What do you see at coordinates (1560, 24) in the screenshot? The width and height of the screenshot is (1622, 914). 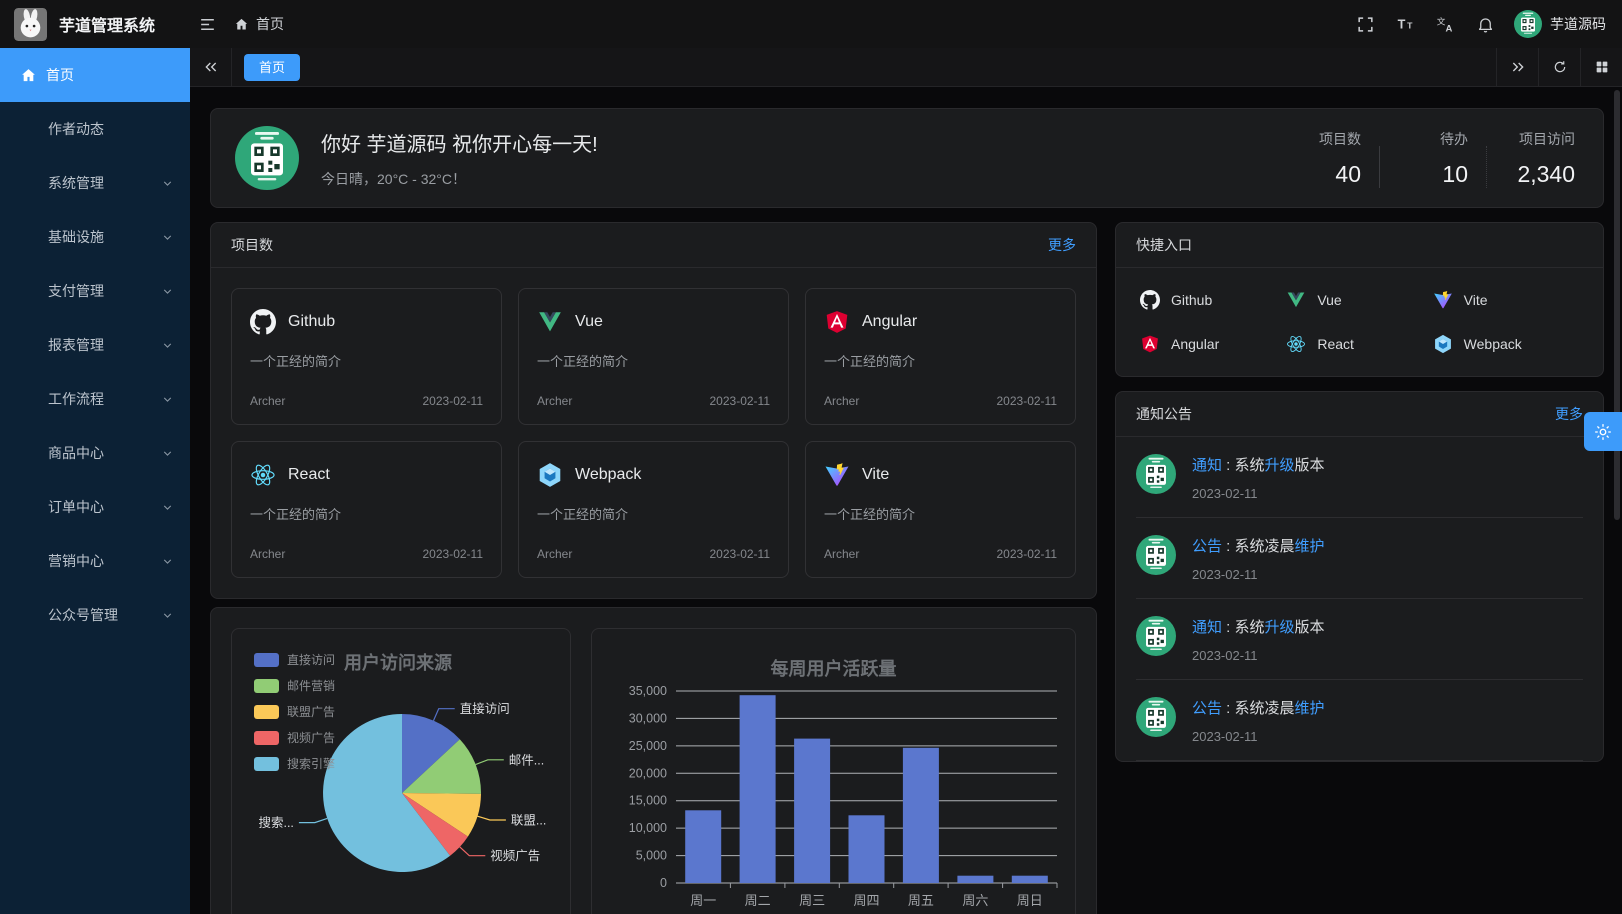 I see `user-menu: 芋道源码` at bounding box center [1560, 24].